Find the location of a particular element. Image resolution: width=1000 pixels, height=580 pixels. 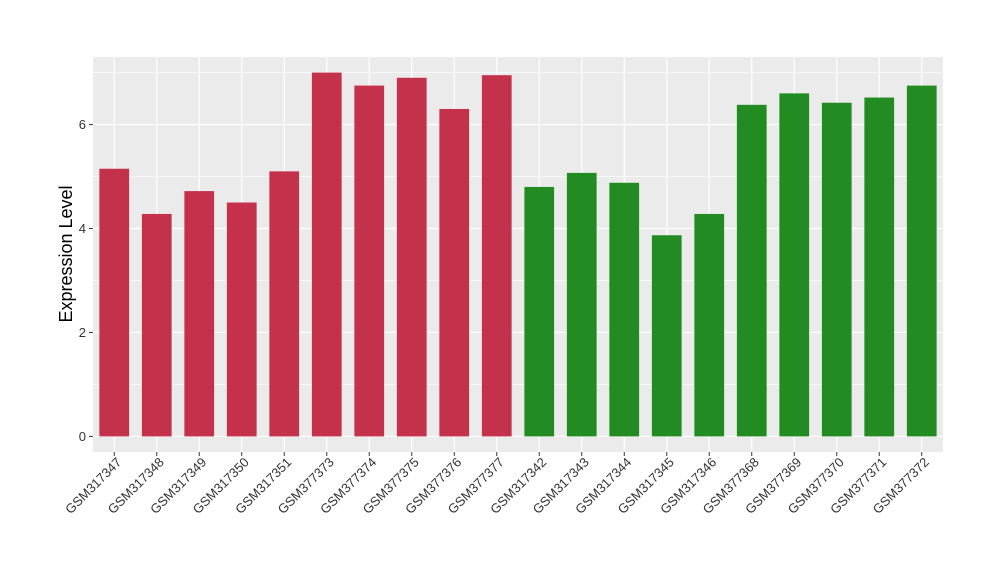

bar-gsm377377 is located at coordinates (496, 256).